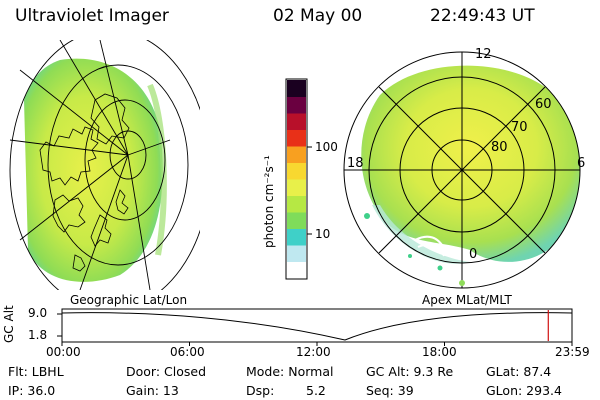 This screenshot has height=400, width=600. What do you see at coordinates (499, 147) in the screenshot?
I see `lat-label-80: 80` at bounding box center [499, 147].